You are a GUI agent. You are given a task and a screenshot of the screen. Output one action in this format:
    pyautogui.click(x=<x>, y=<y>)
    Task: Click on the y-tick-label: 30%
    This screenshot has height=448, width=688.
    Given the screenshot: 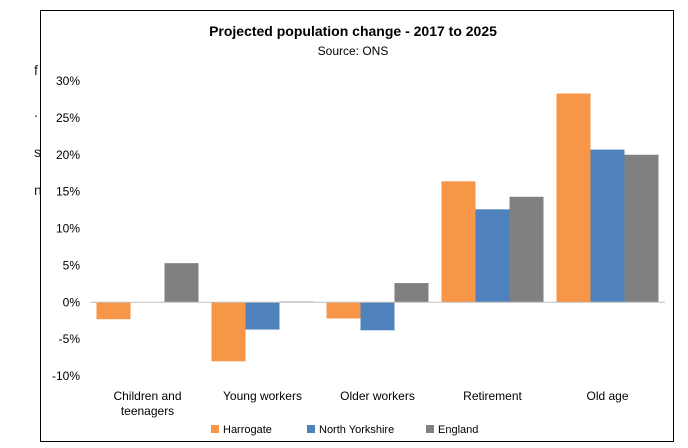 What is the action you would take?
    pyautogui.click(x=68, y=81)
    